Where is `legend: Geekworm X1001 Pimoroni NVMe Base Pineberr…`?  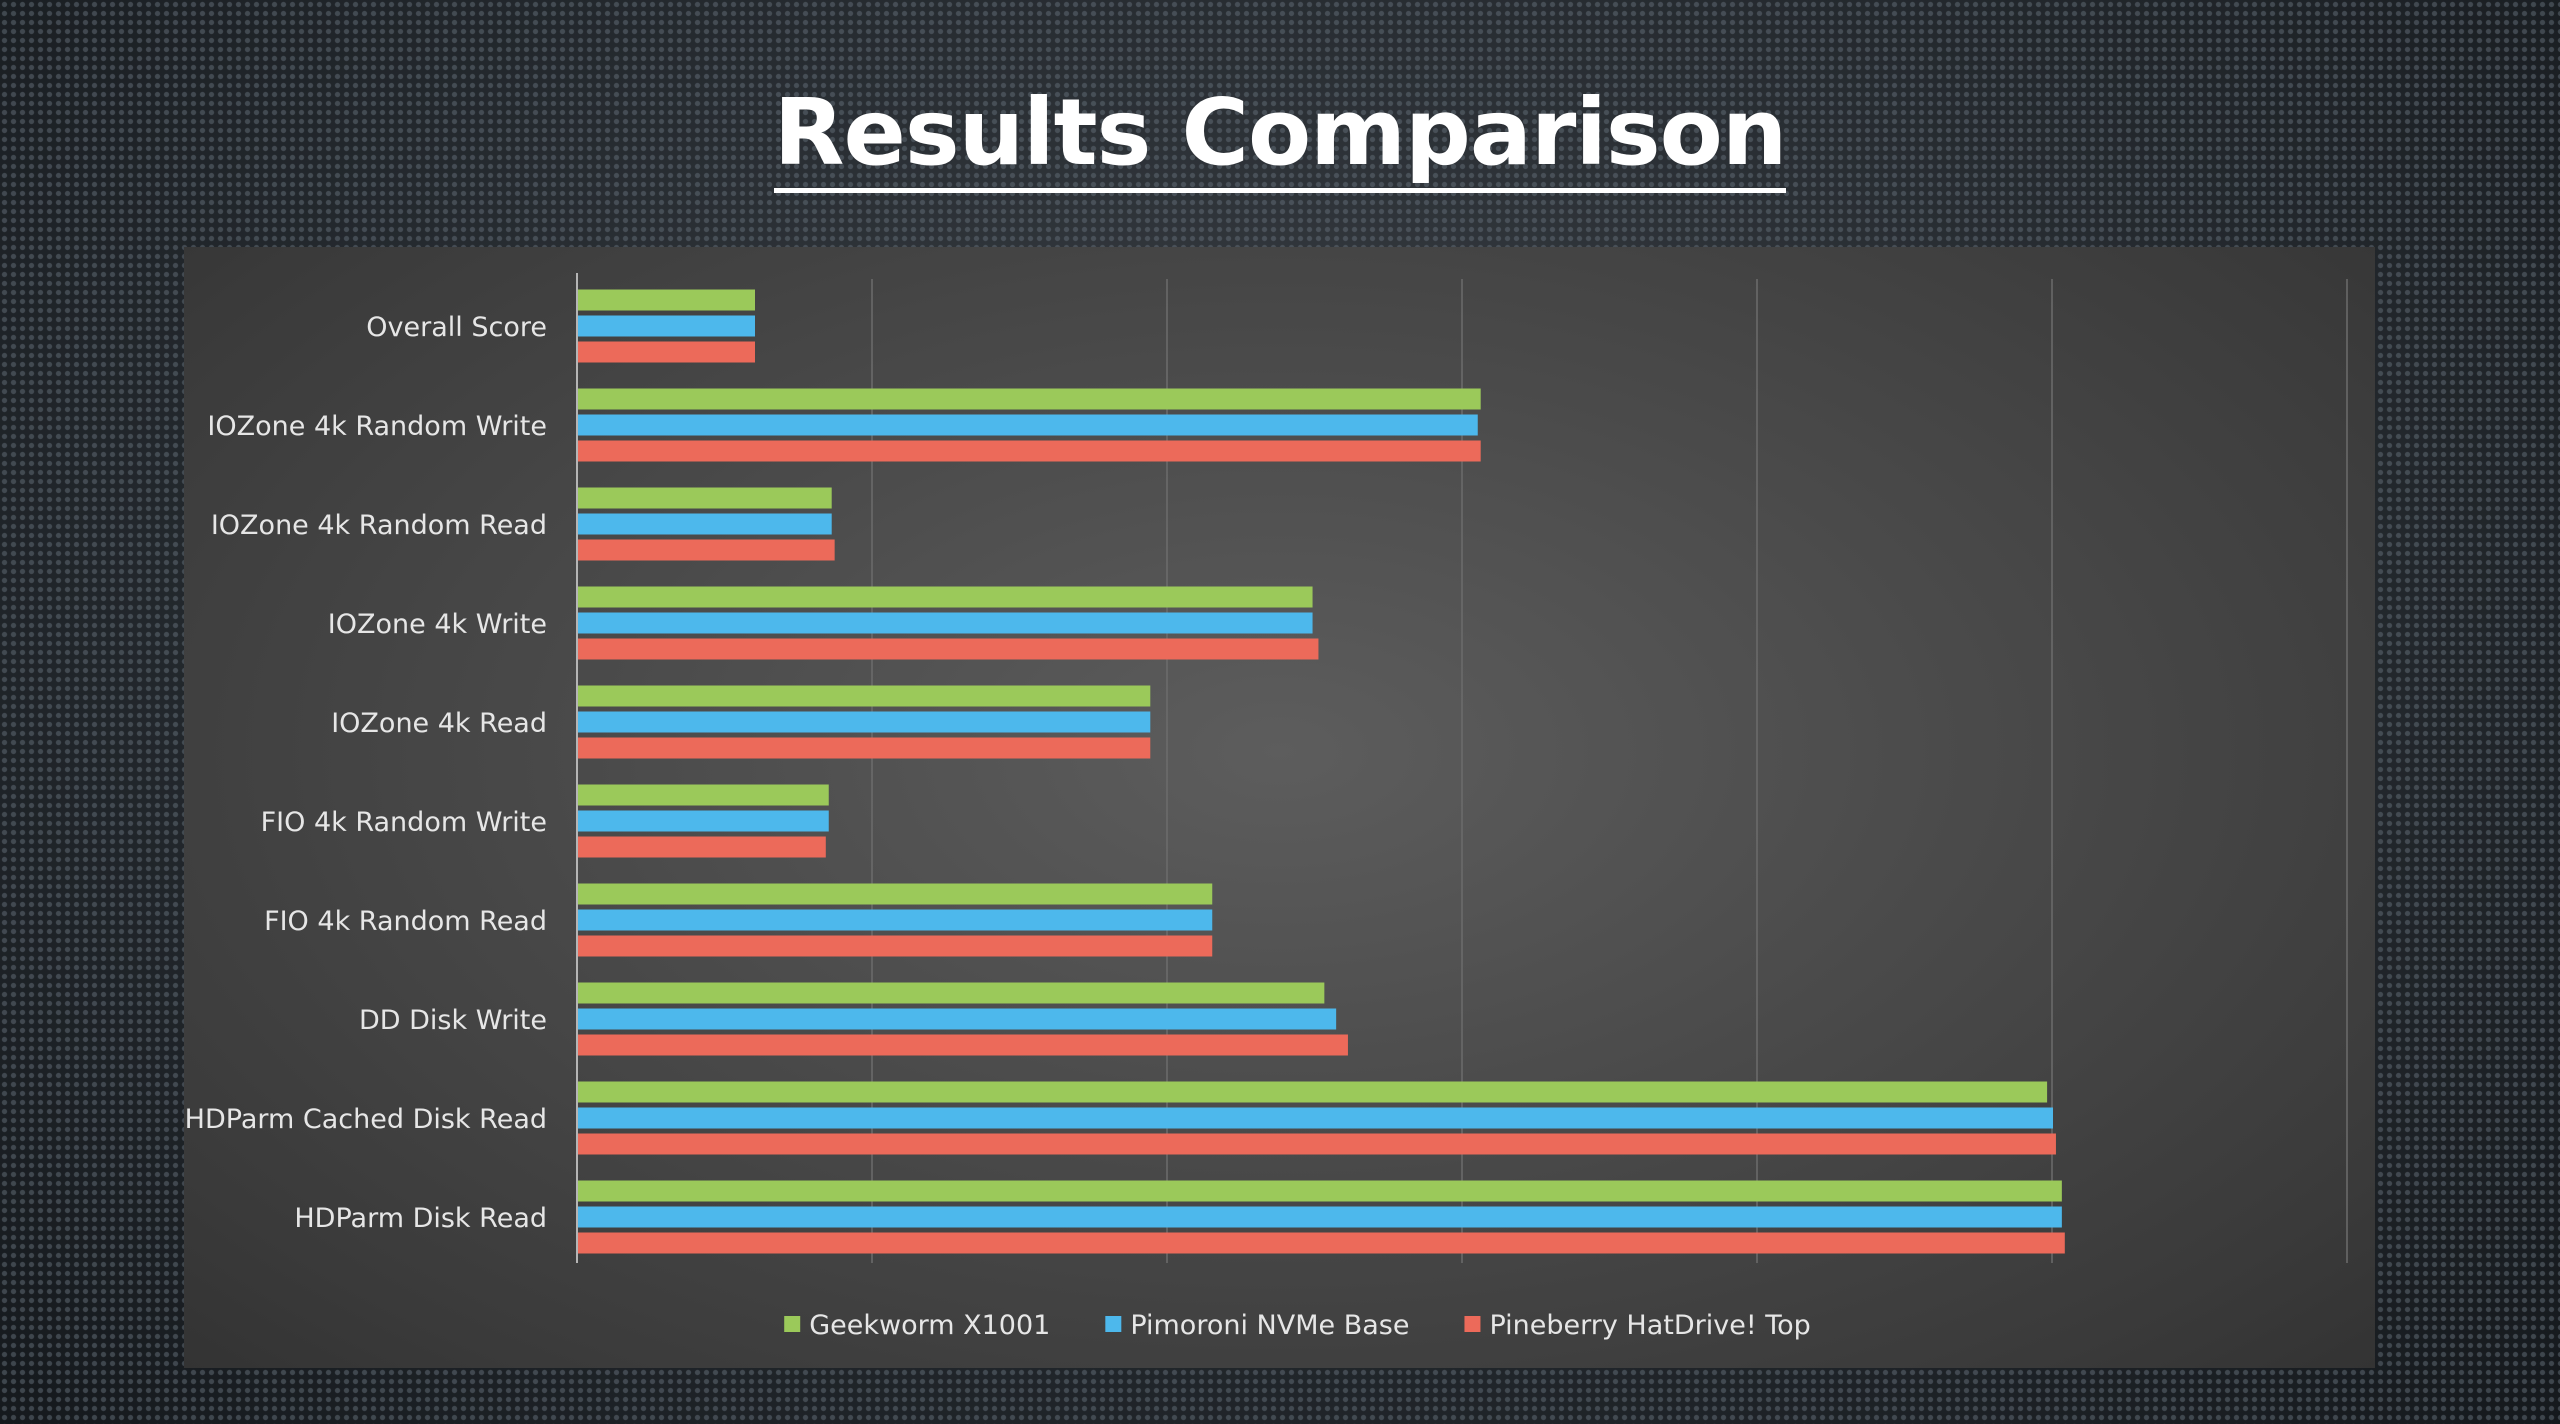
legend: Geekworm X1001 Pimoroni NVMe Base Pineberr… is located at coordinates (1297, 1325).